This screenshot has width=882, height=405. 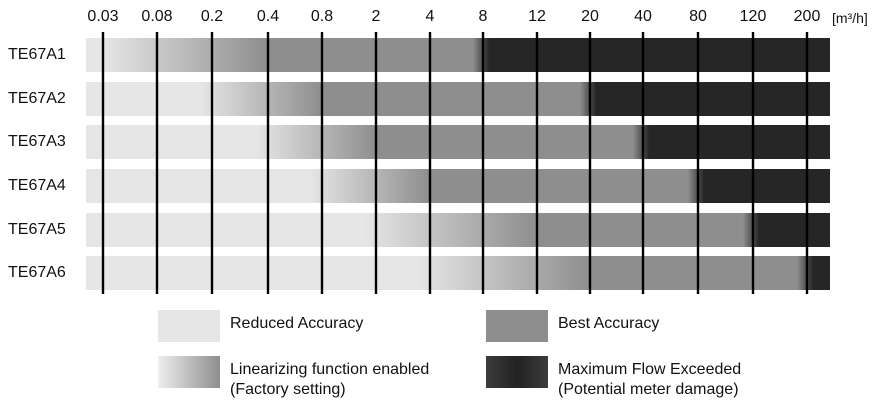 What do you see at coordinates (37, 272) in the screenshot?
I see `row-label-te67a6: TE67A6` at bounding box center [37, 272].